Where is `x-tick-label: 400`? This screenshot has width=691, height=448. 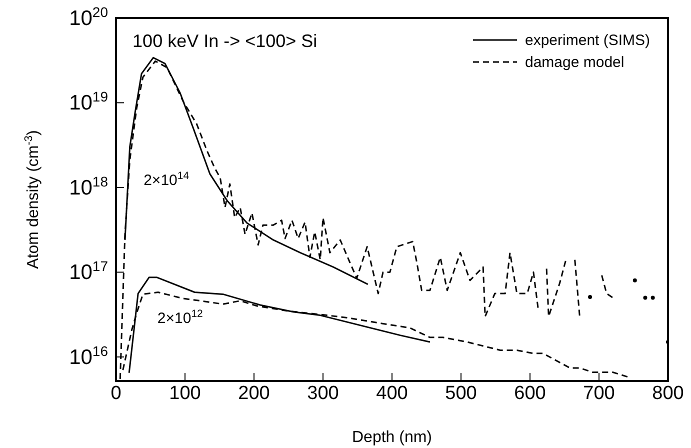
x-tick-label: 400 is located at coordinates (392, 393).